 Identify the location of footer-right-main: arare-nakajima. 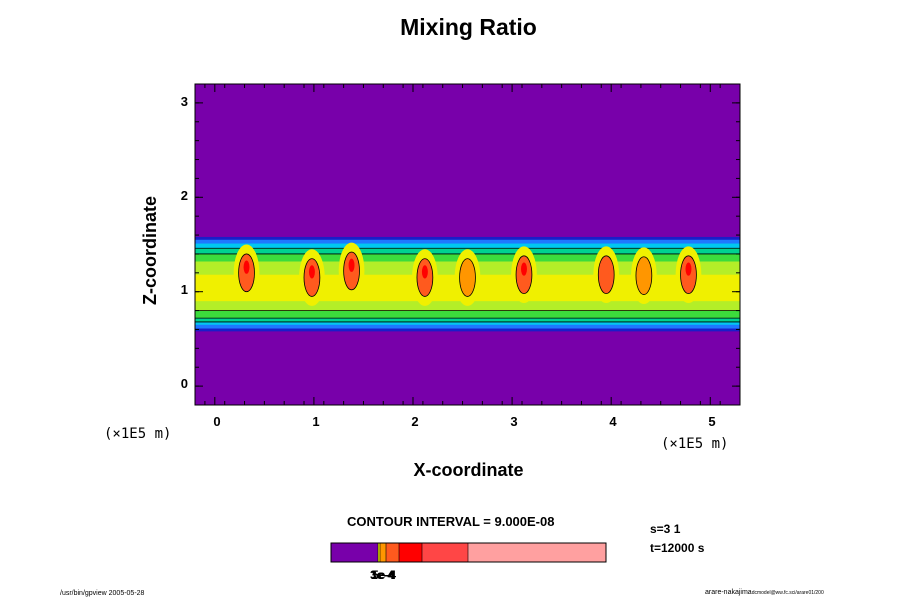
(728, 592).